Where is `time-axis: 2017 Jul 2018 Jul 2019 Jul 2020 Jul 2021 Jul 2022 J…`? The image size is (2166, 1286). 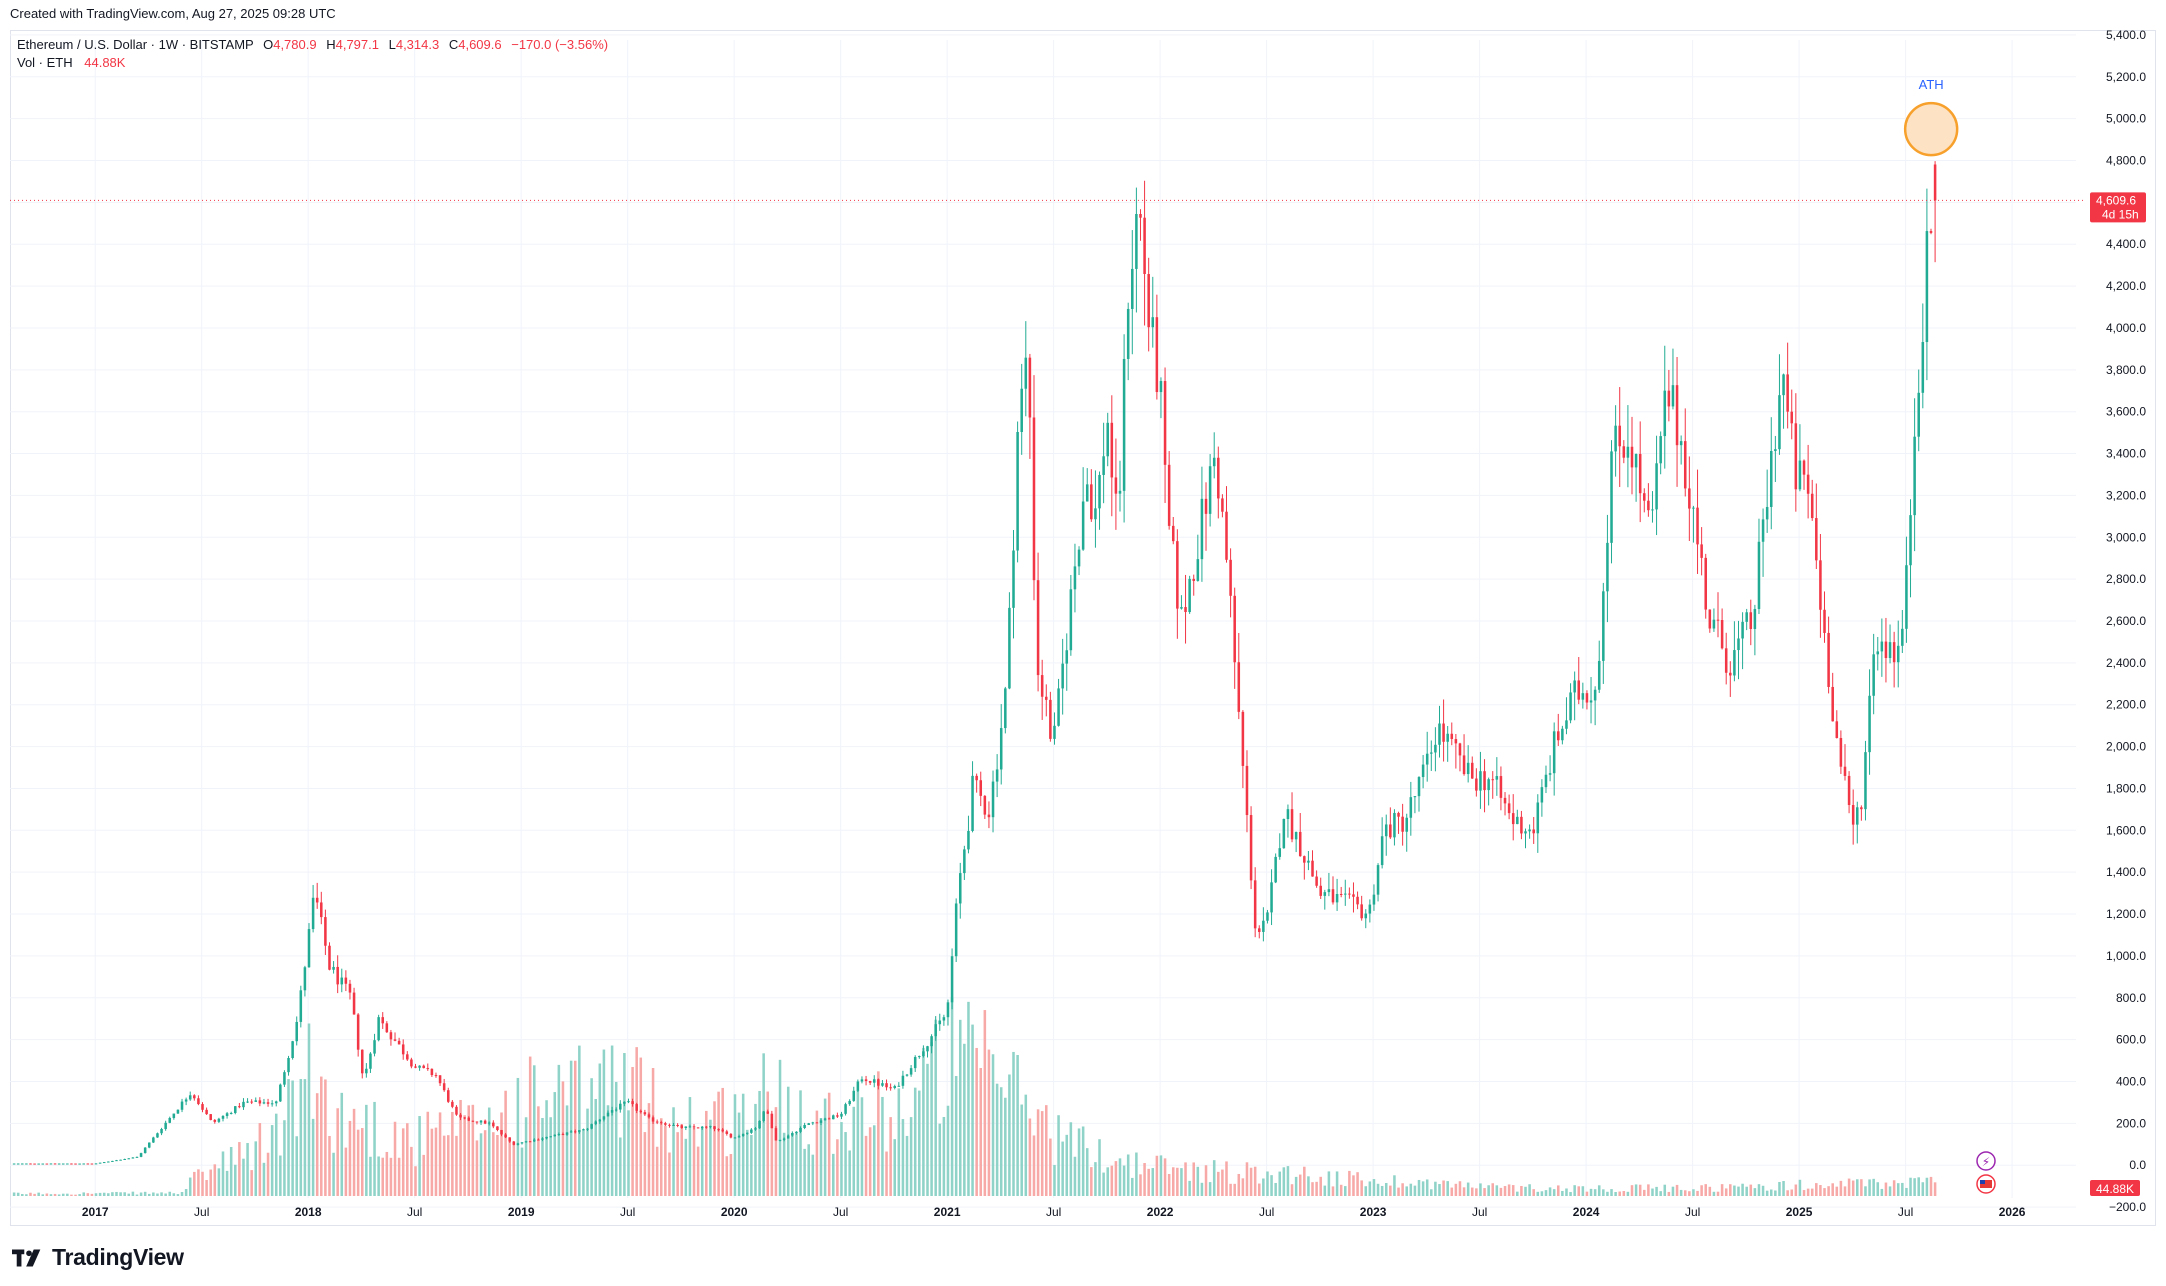 time-axis: 2017 Jul 2018 Jul 2019 Jul 2020 Jul 2021 Jul 2022 J… is located at coordinates (1054, 1212).